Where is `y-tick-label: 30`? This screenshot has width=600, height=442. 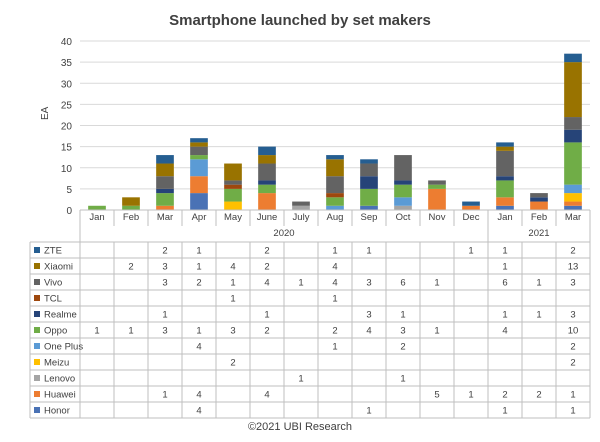
y-tick-label: 30 is located at coordinates (67, 84).